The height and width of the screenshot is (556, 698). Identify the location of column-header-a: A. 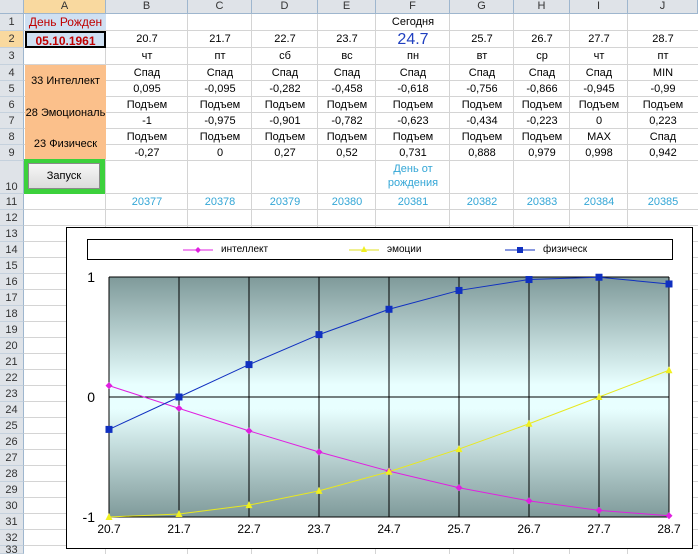
(65, 7).